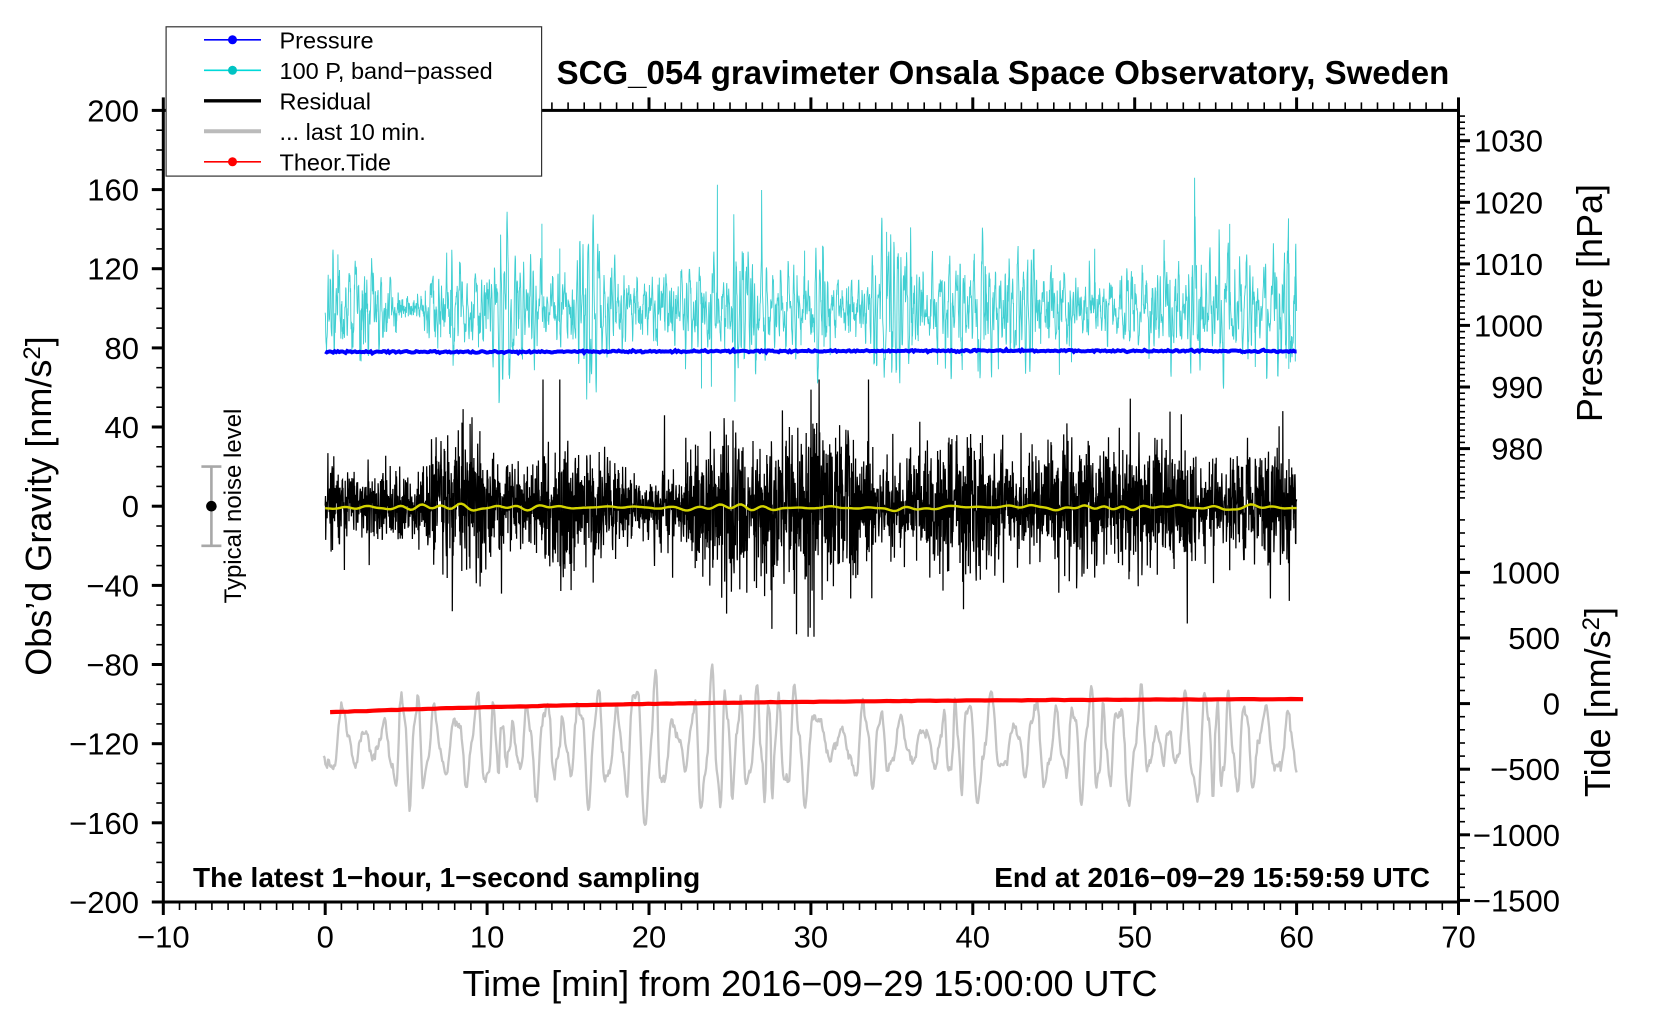 The width and height of the screenshot is (1660, 1025). I want to click on svg-text: Pressure [hPa], so click(1589, 303).